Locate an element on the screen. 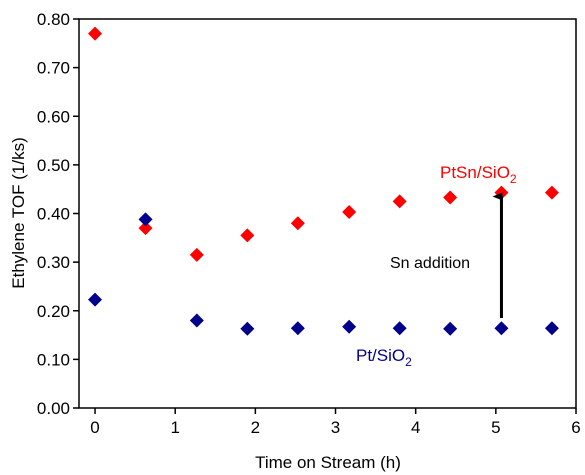  x-tick-label: 6 is located at coordinates (575, 427).